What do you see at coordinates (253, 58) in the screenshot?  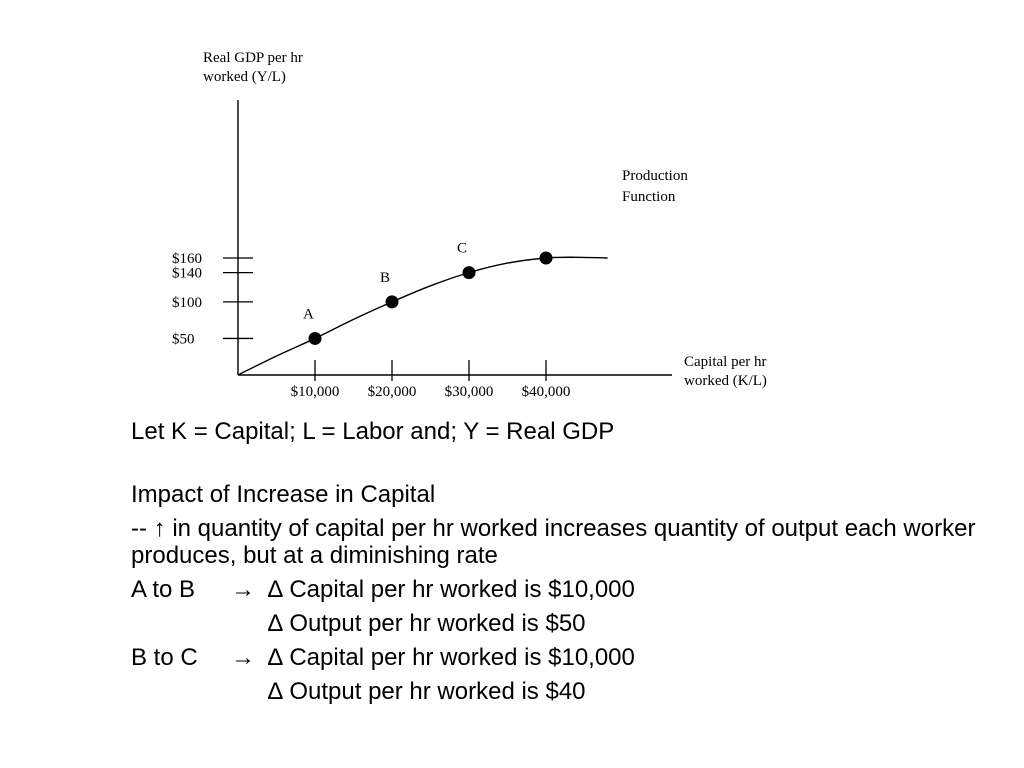 I see `y-axis-title-line-1: Real GDP per hr` at bounding box center [253, 58].